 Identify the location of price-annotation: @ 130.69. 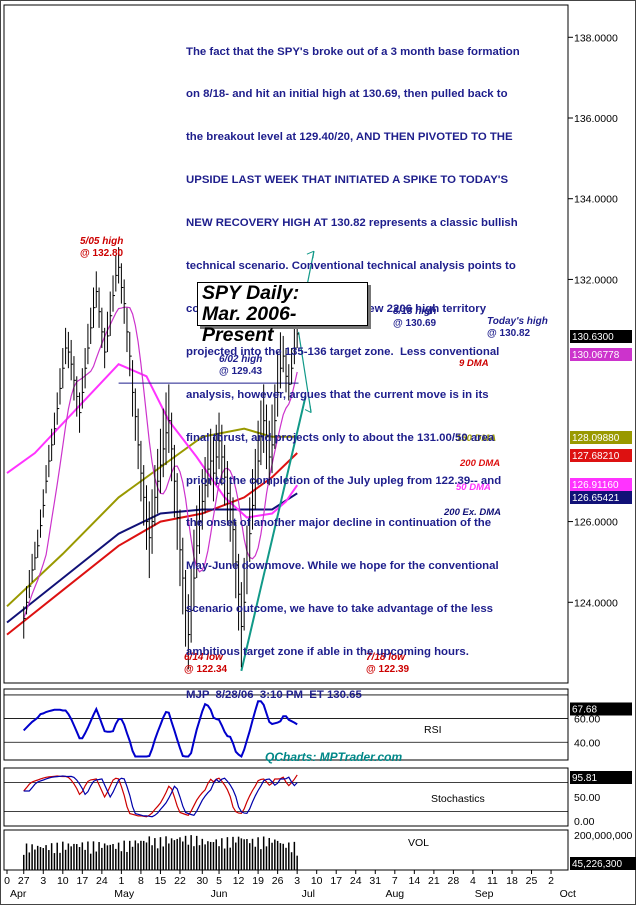
(415, 323).